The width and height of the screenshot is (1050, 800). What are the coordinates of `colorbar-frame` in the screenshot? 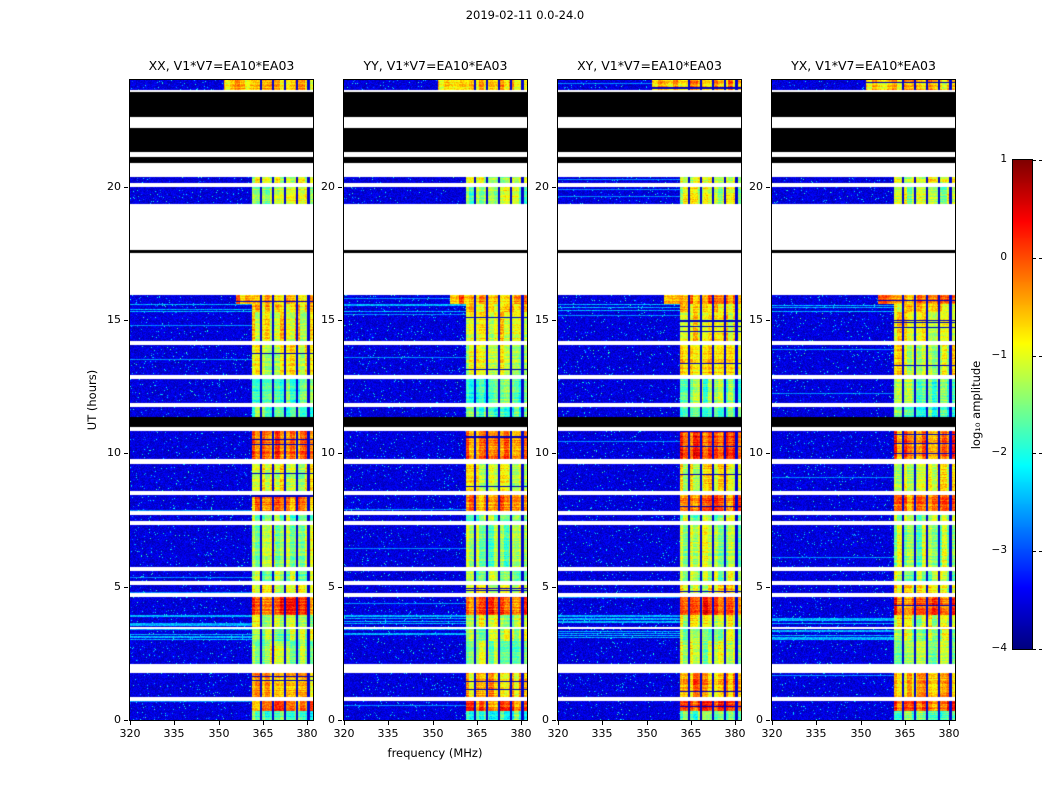 It's located at (1022, 404).